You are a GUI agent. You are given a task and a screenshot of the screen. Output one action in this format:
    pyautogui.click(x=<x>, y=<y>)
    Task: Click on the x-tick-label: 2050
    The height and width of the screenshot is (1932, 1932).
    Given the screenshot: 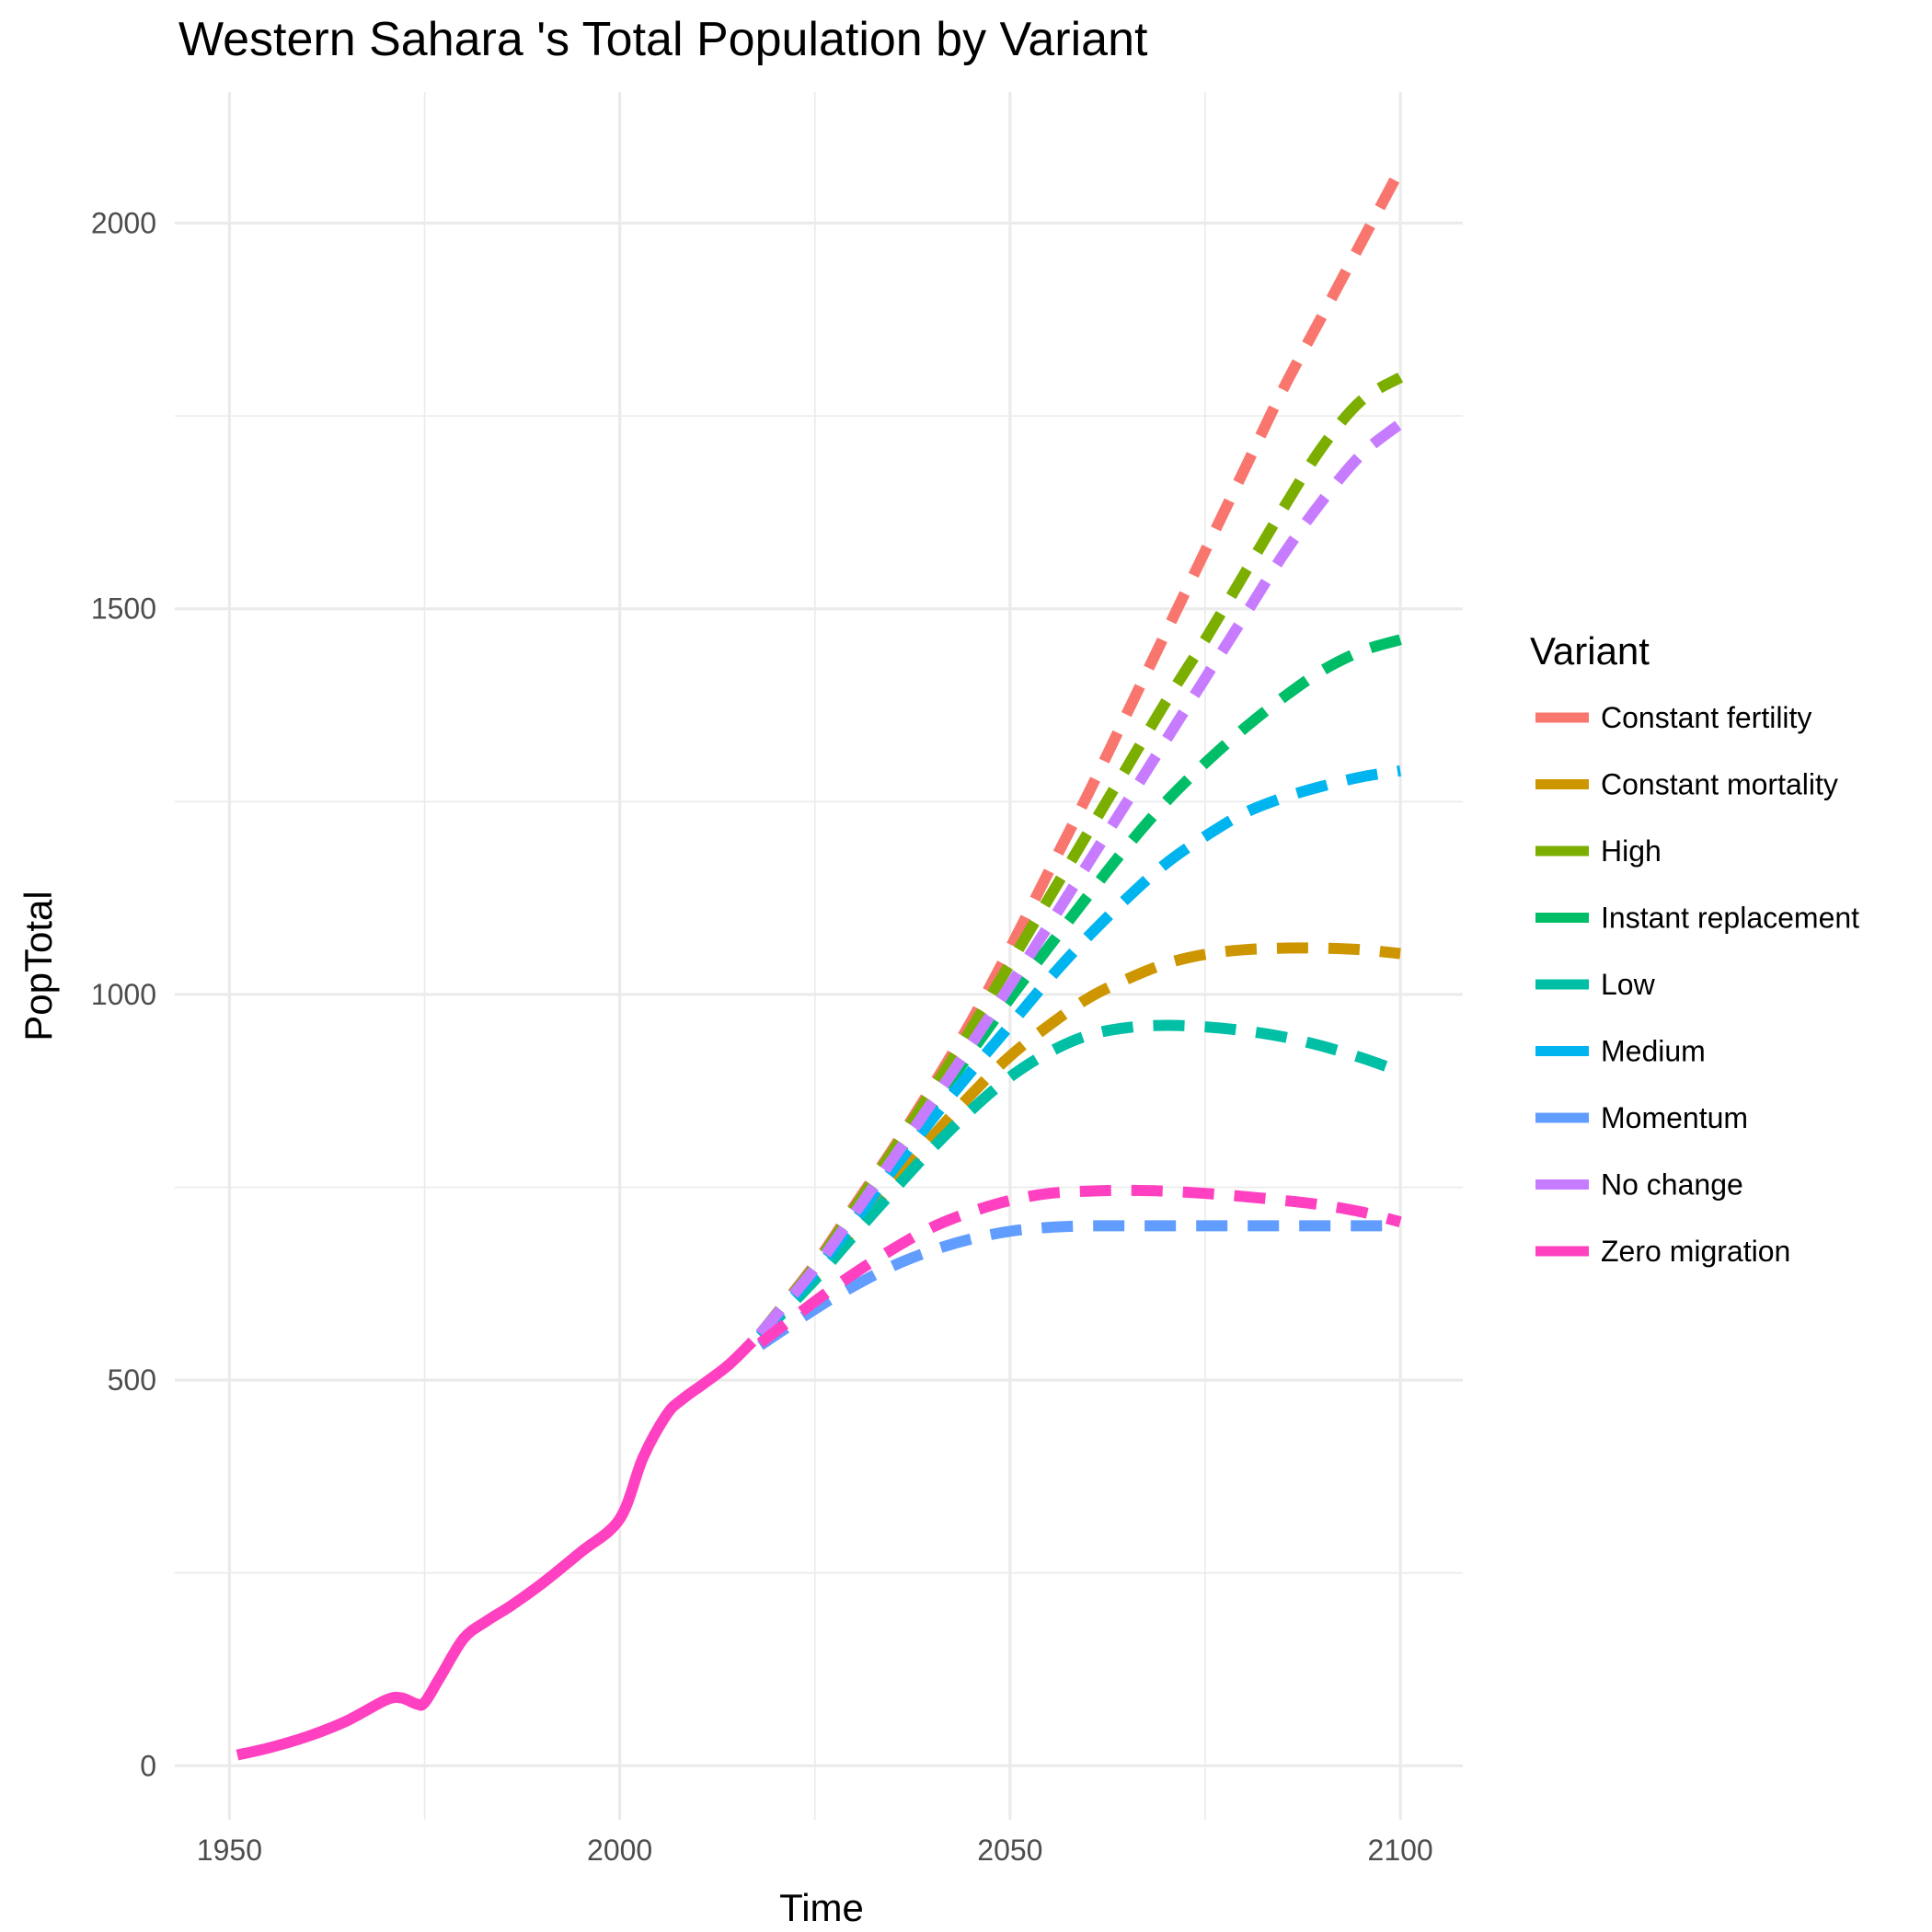 What is the action you would take?
    pyautogui.click(x=1009, y=1850)
    